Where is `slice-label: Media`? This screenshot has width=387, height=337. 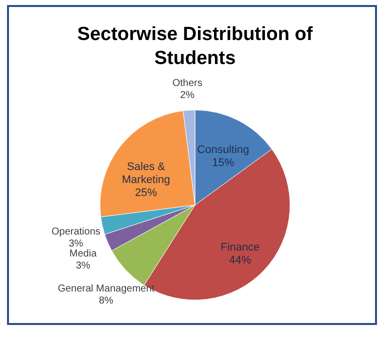 slice-label: Media is located at coordinates (83, 254).